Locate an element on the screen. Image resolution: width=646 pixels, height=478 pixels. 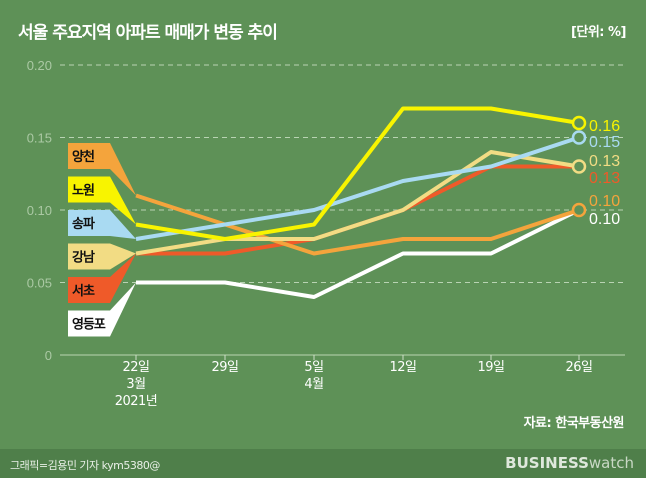
x-tick-label: 26일 is located at coordinates (578, 367).